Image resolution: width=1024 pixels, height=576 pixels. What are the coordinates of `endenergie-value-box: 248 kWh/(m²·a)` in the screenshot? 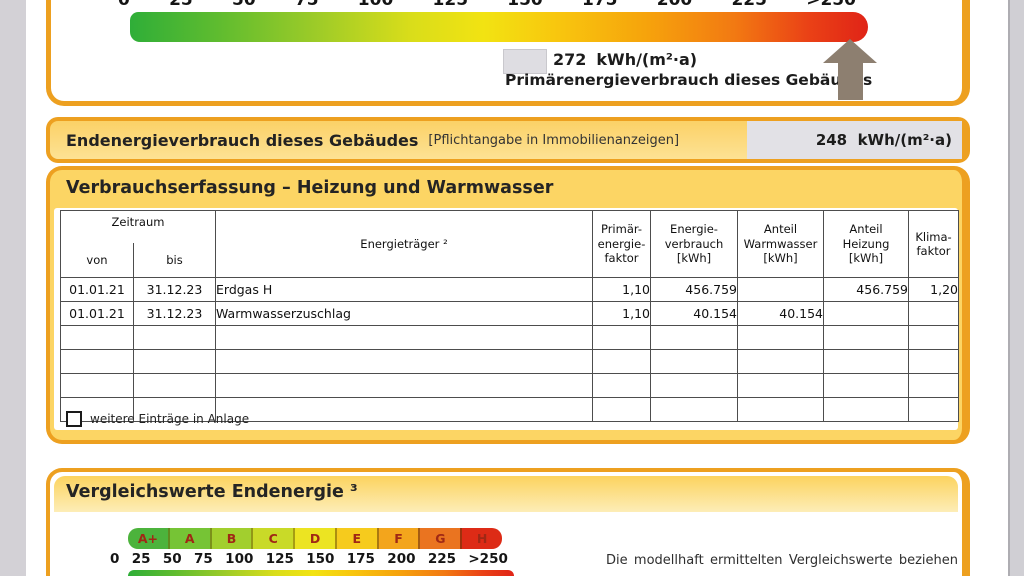 It's located at (854, 140).